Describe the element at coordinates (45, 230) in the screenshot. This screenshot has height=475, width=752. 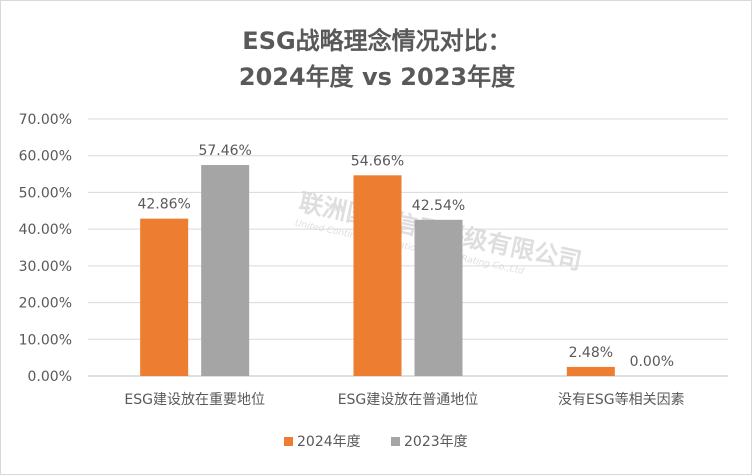
I see `y-tick-label: 40.00%` at that location.